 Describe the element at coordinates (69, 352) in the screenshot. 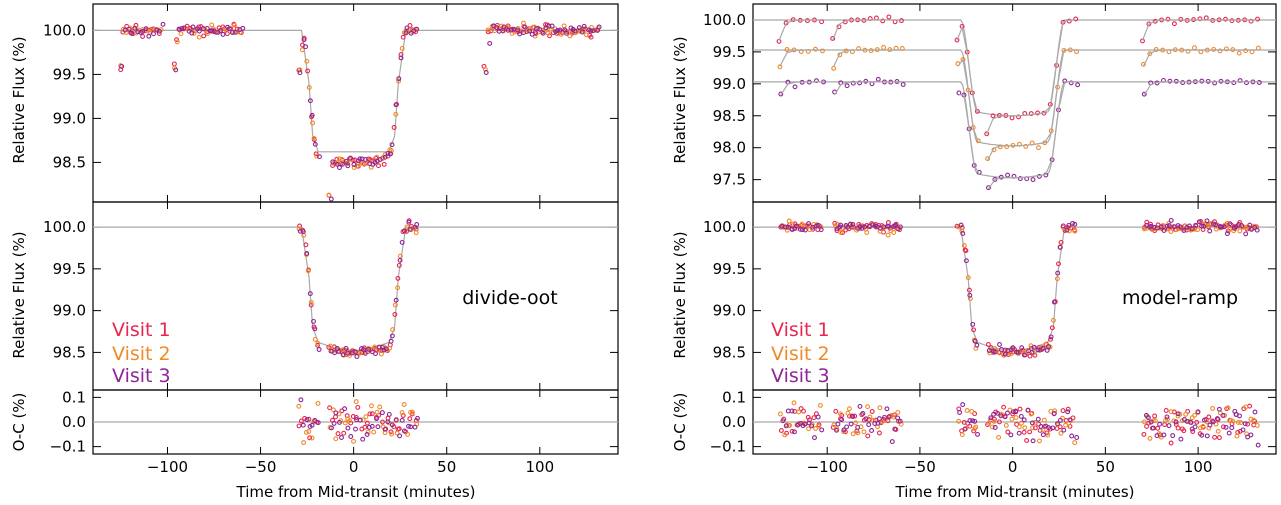

I see `left-mid-ytick-label: 98.5` at that location.